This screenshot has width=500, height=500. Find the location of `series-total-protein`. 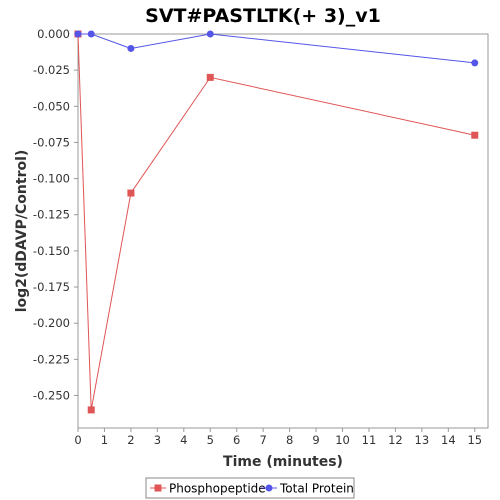

series-total-protein is located at coordinates (276, 48).